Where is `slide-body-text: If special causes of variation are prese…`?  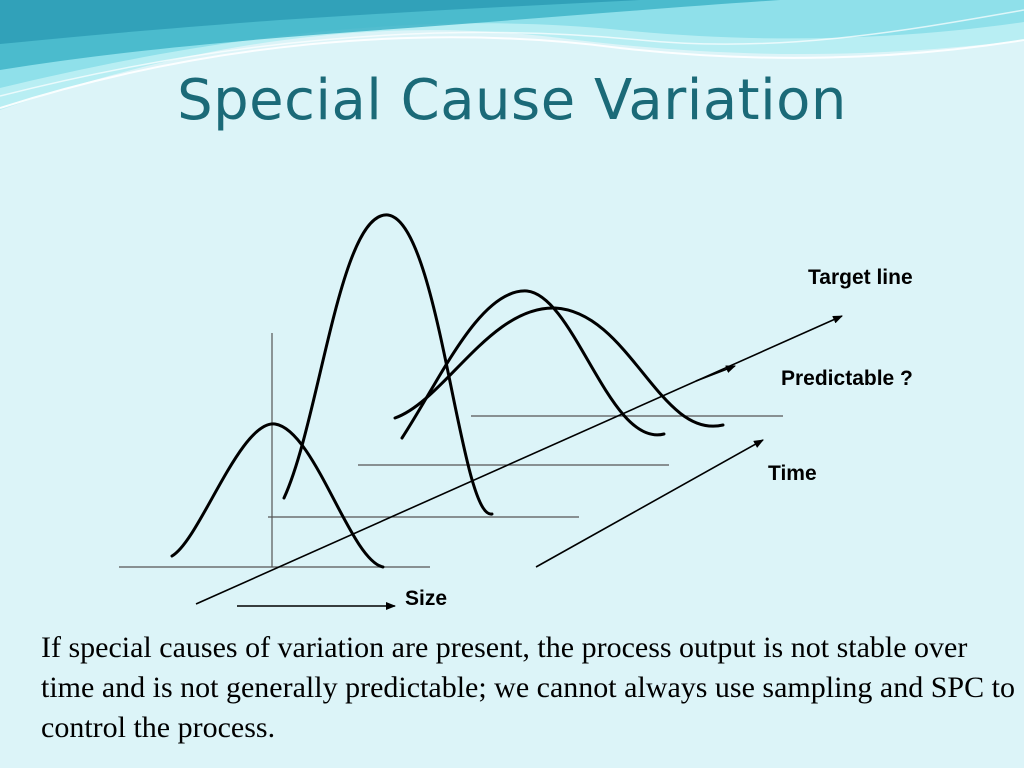
slide-body-text: If special causes of variation are prese… is located at coordinates (528, 687).